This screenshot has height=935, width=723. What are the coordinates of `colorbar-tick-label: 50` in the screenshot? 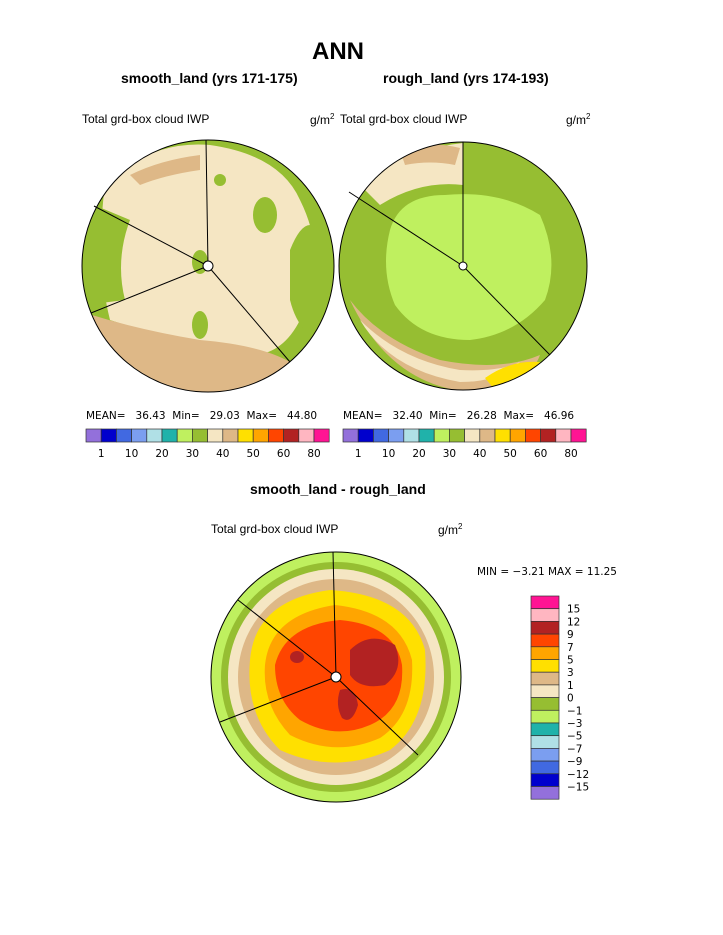 It's located at (510, 454).